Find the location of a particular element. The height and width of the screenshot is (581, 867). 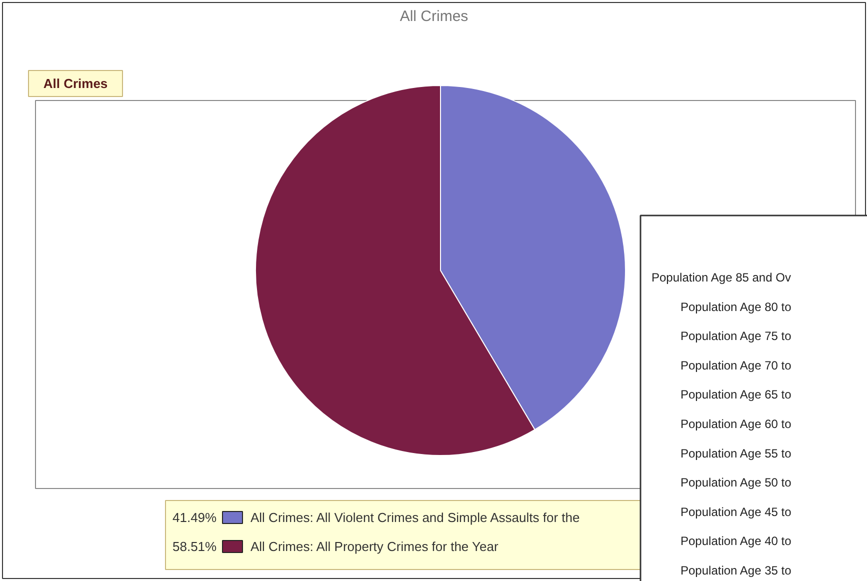

text: Population Age 40 to is located at coordinates (736, 541).